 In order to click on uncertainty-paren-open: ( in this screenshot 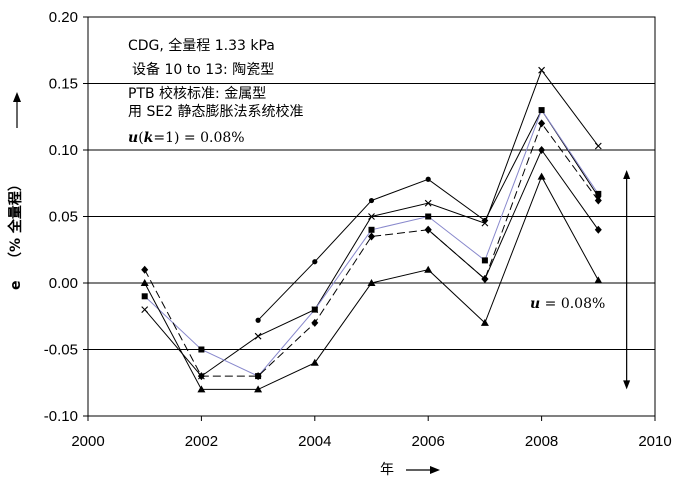, I will do `click(140, 138)`.